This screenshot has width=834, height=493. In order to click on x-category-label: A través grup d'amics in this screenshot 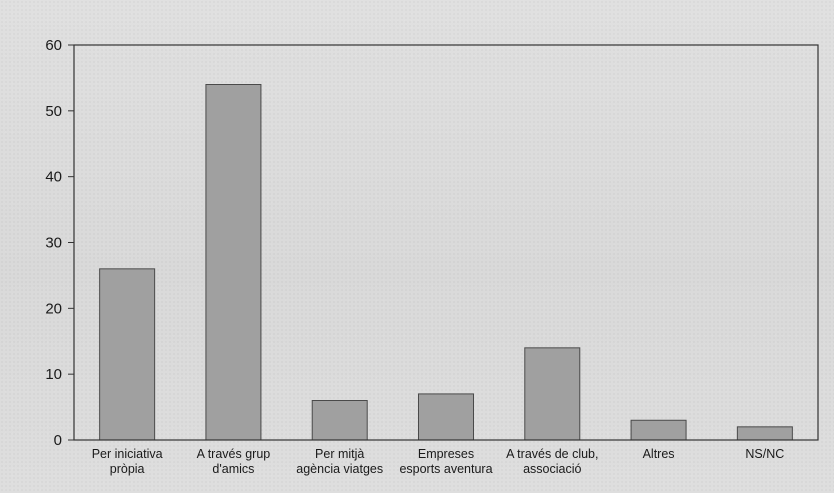, I will do `click(234, 461)`.